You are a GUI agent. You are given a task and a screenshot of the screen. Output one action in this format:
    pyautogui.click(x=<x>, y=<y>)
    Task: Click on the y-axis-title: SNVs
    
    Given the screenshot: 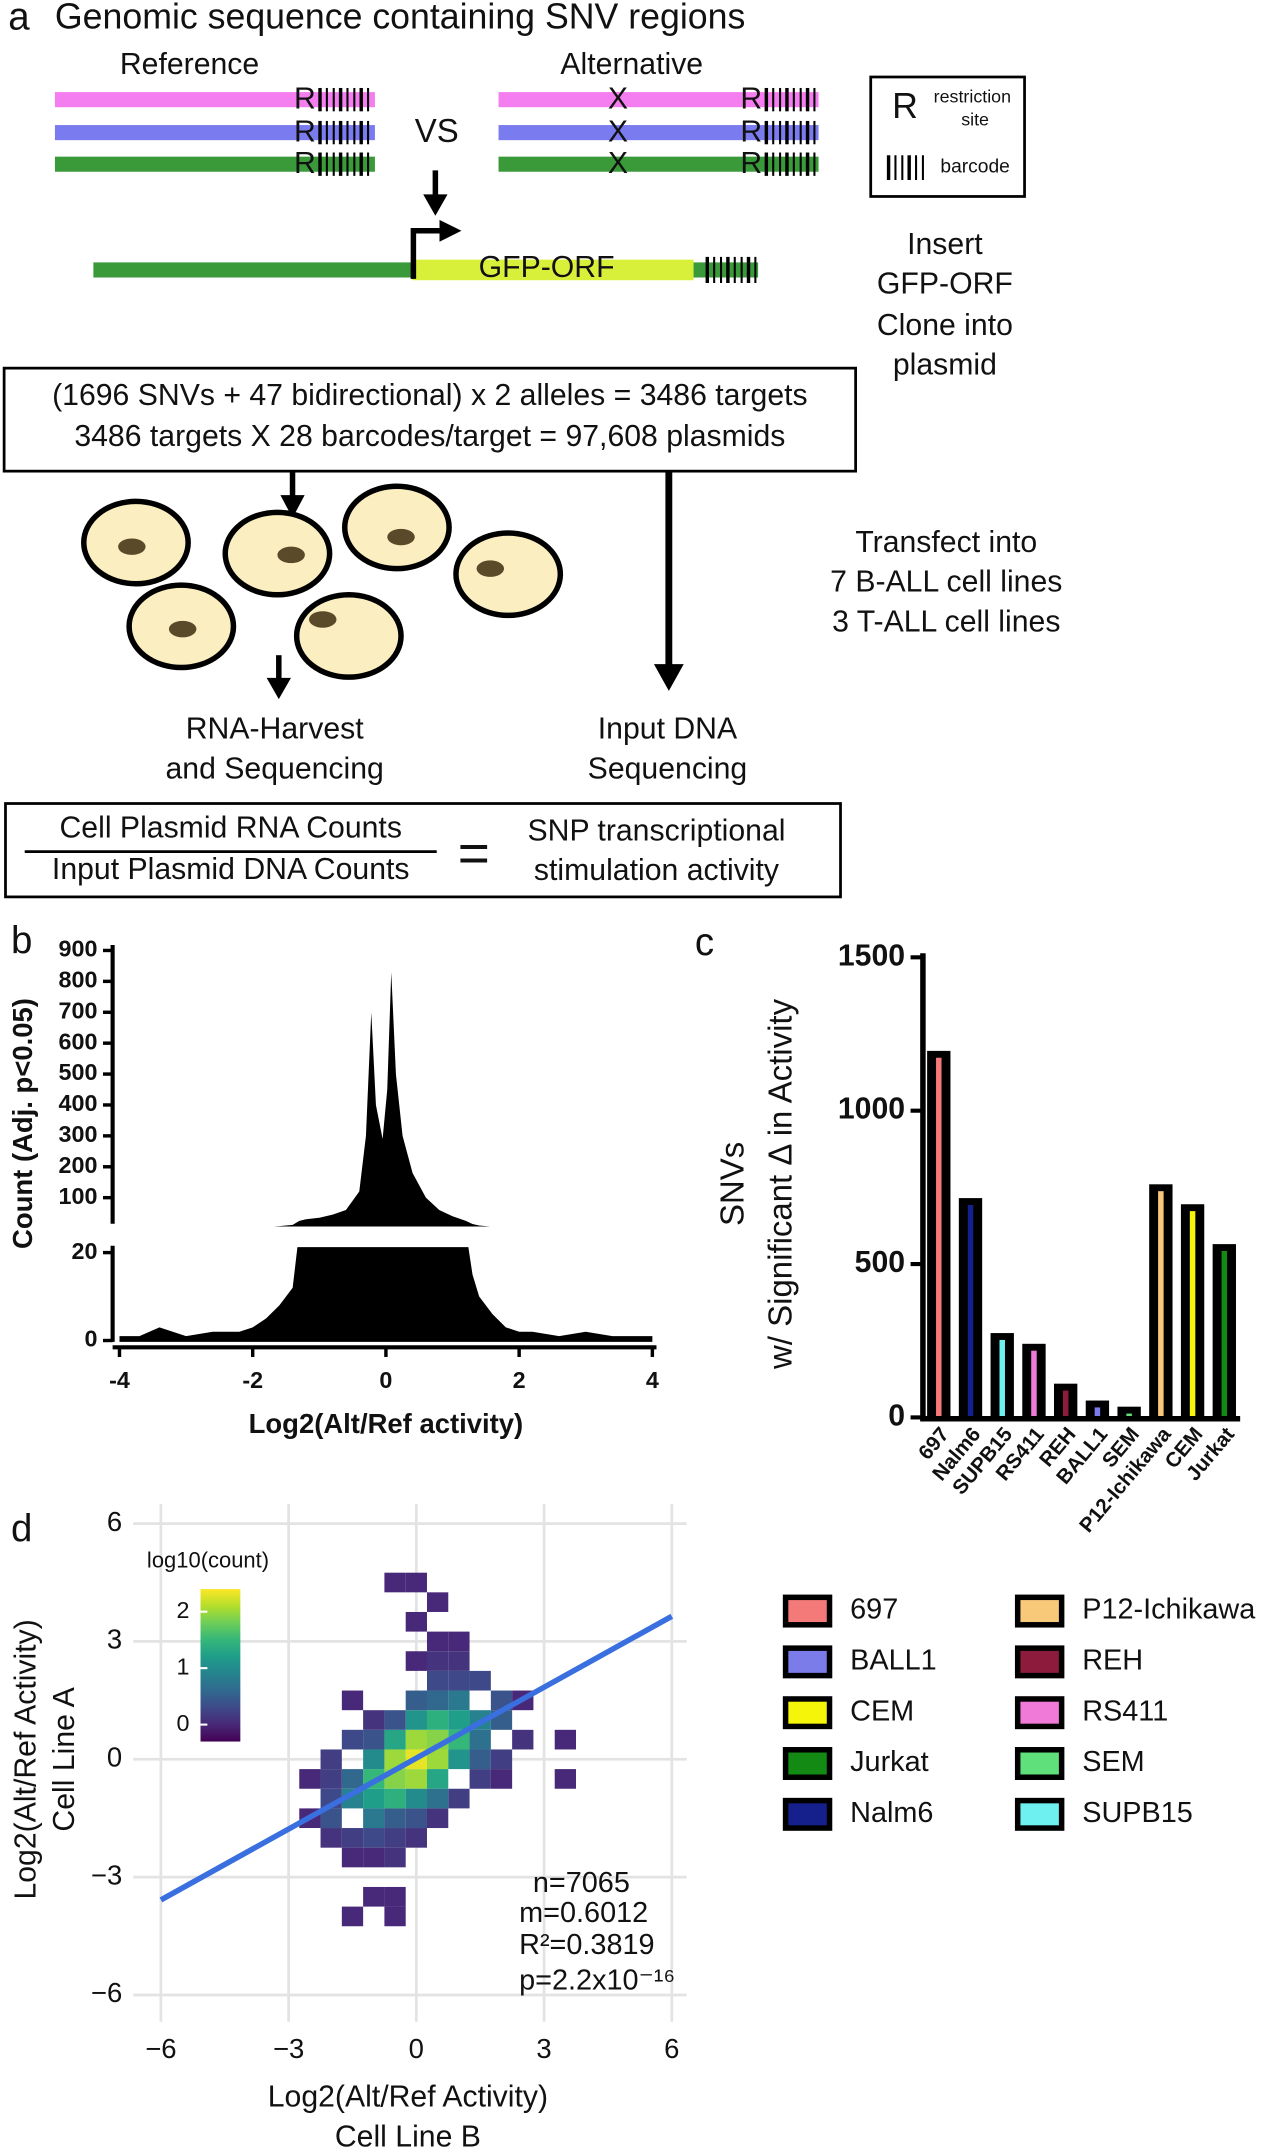 What is the action you would take?
    pyautogui.click(x=731, y=1184)
    